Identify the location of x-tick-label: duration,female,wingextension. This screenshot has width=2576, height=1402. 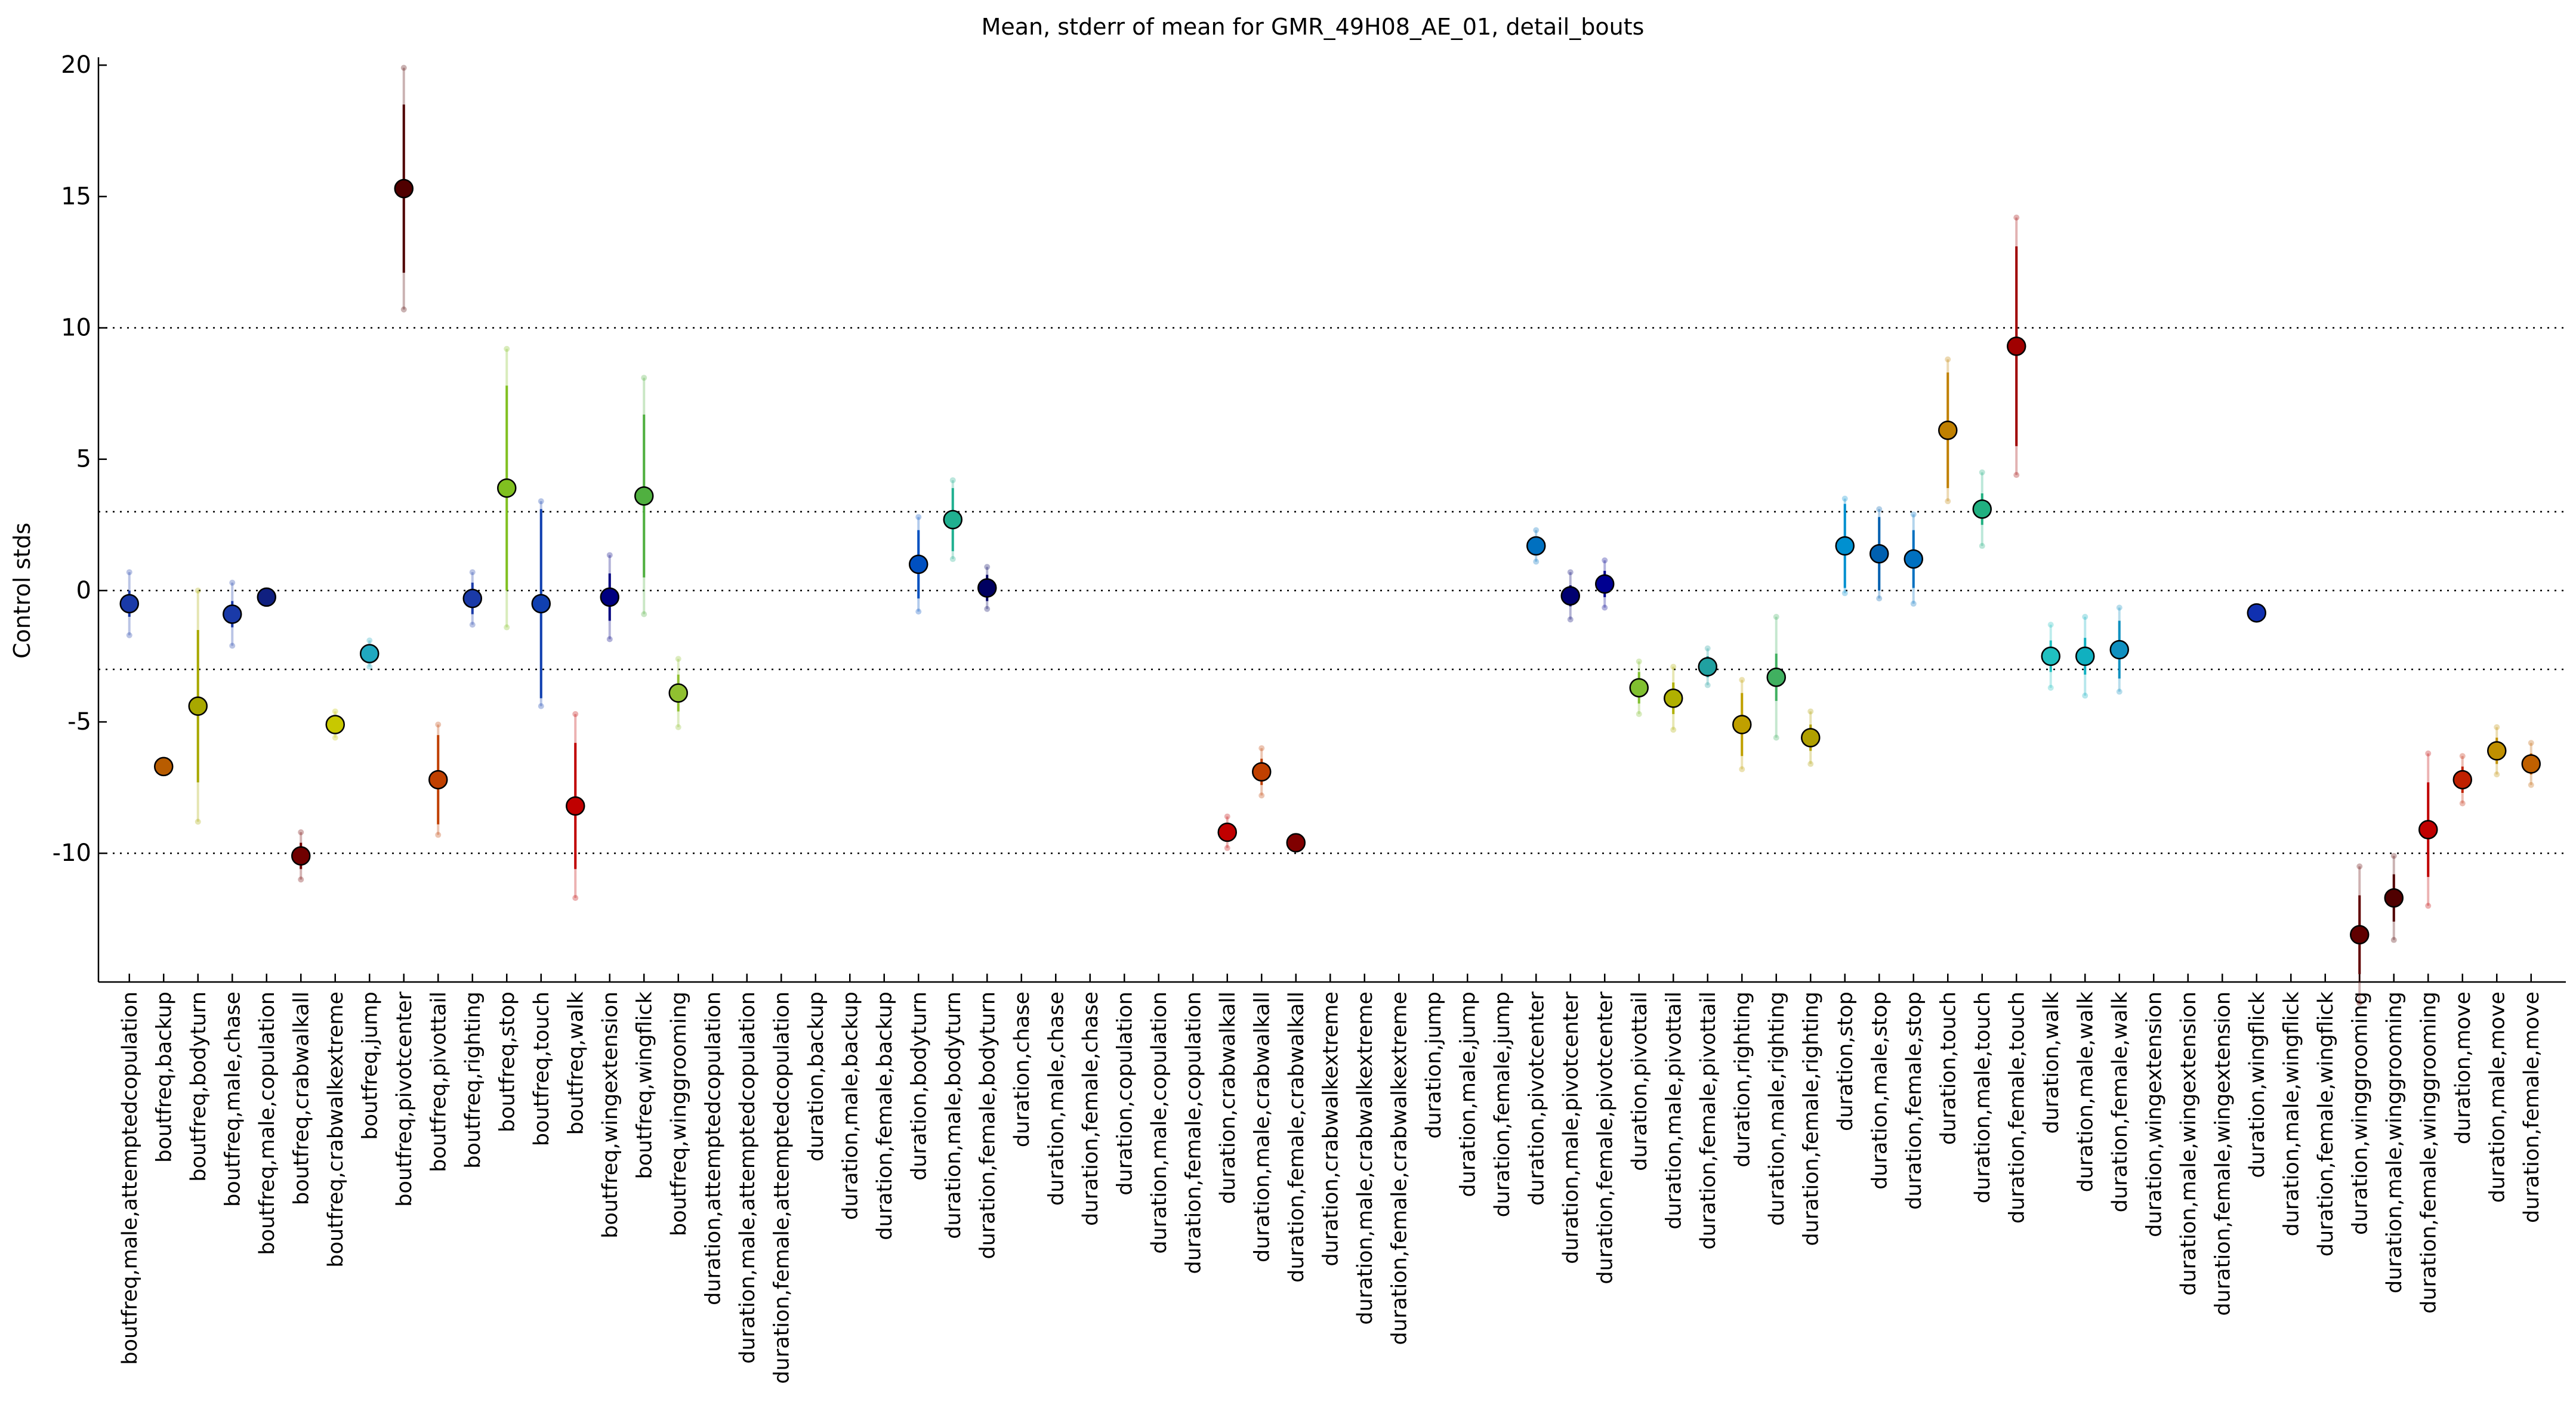
(2223, 1154).